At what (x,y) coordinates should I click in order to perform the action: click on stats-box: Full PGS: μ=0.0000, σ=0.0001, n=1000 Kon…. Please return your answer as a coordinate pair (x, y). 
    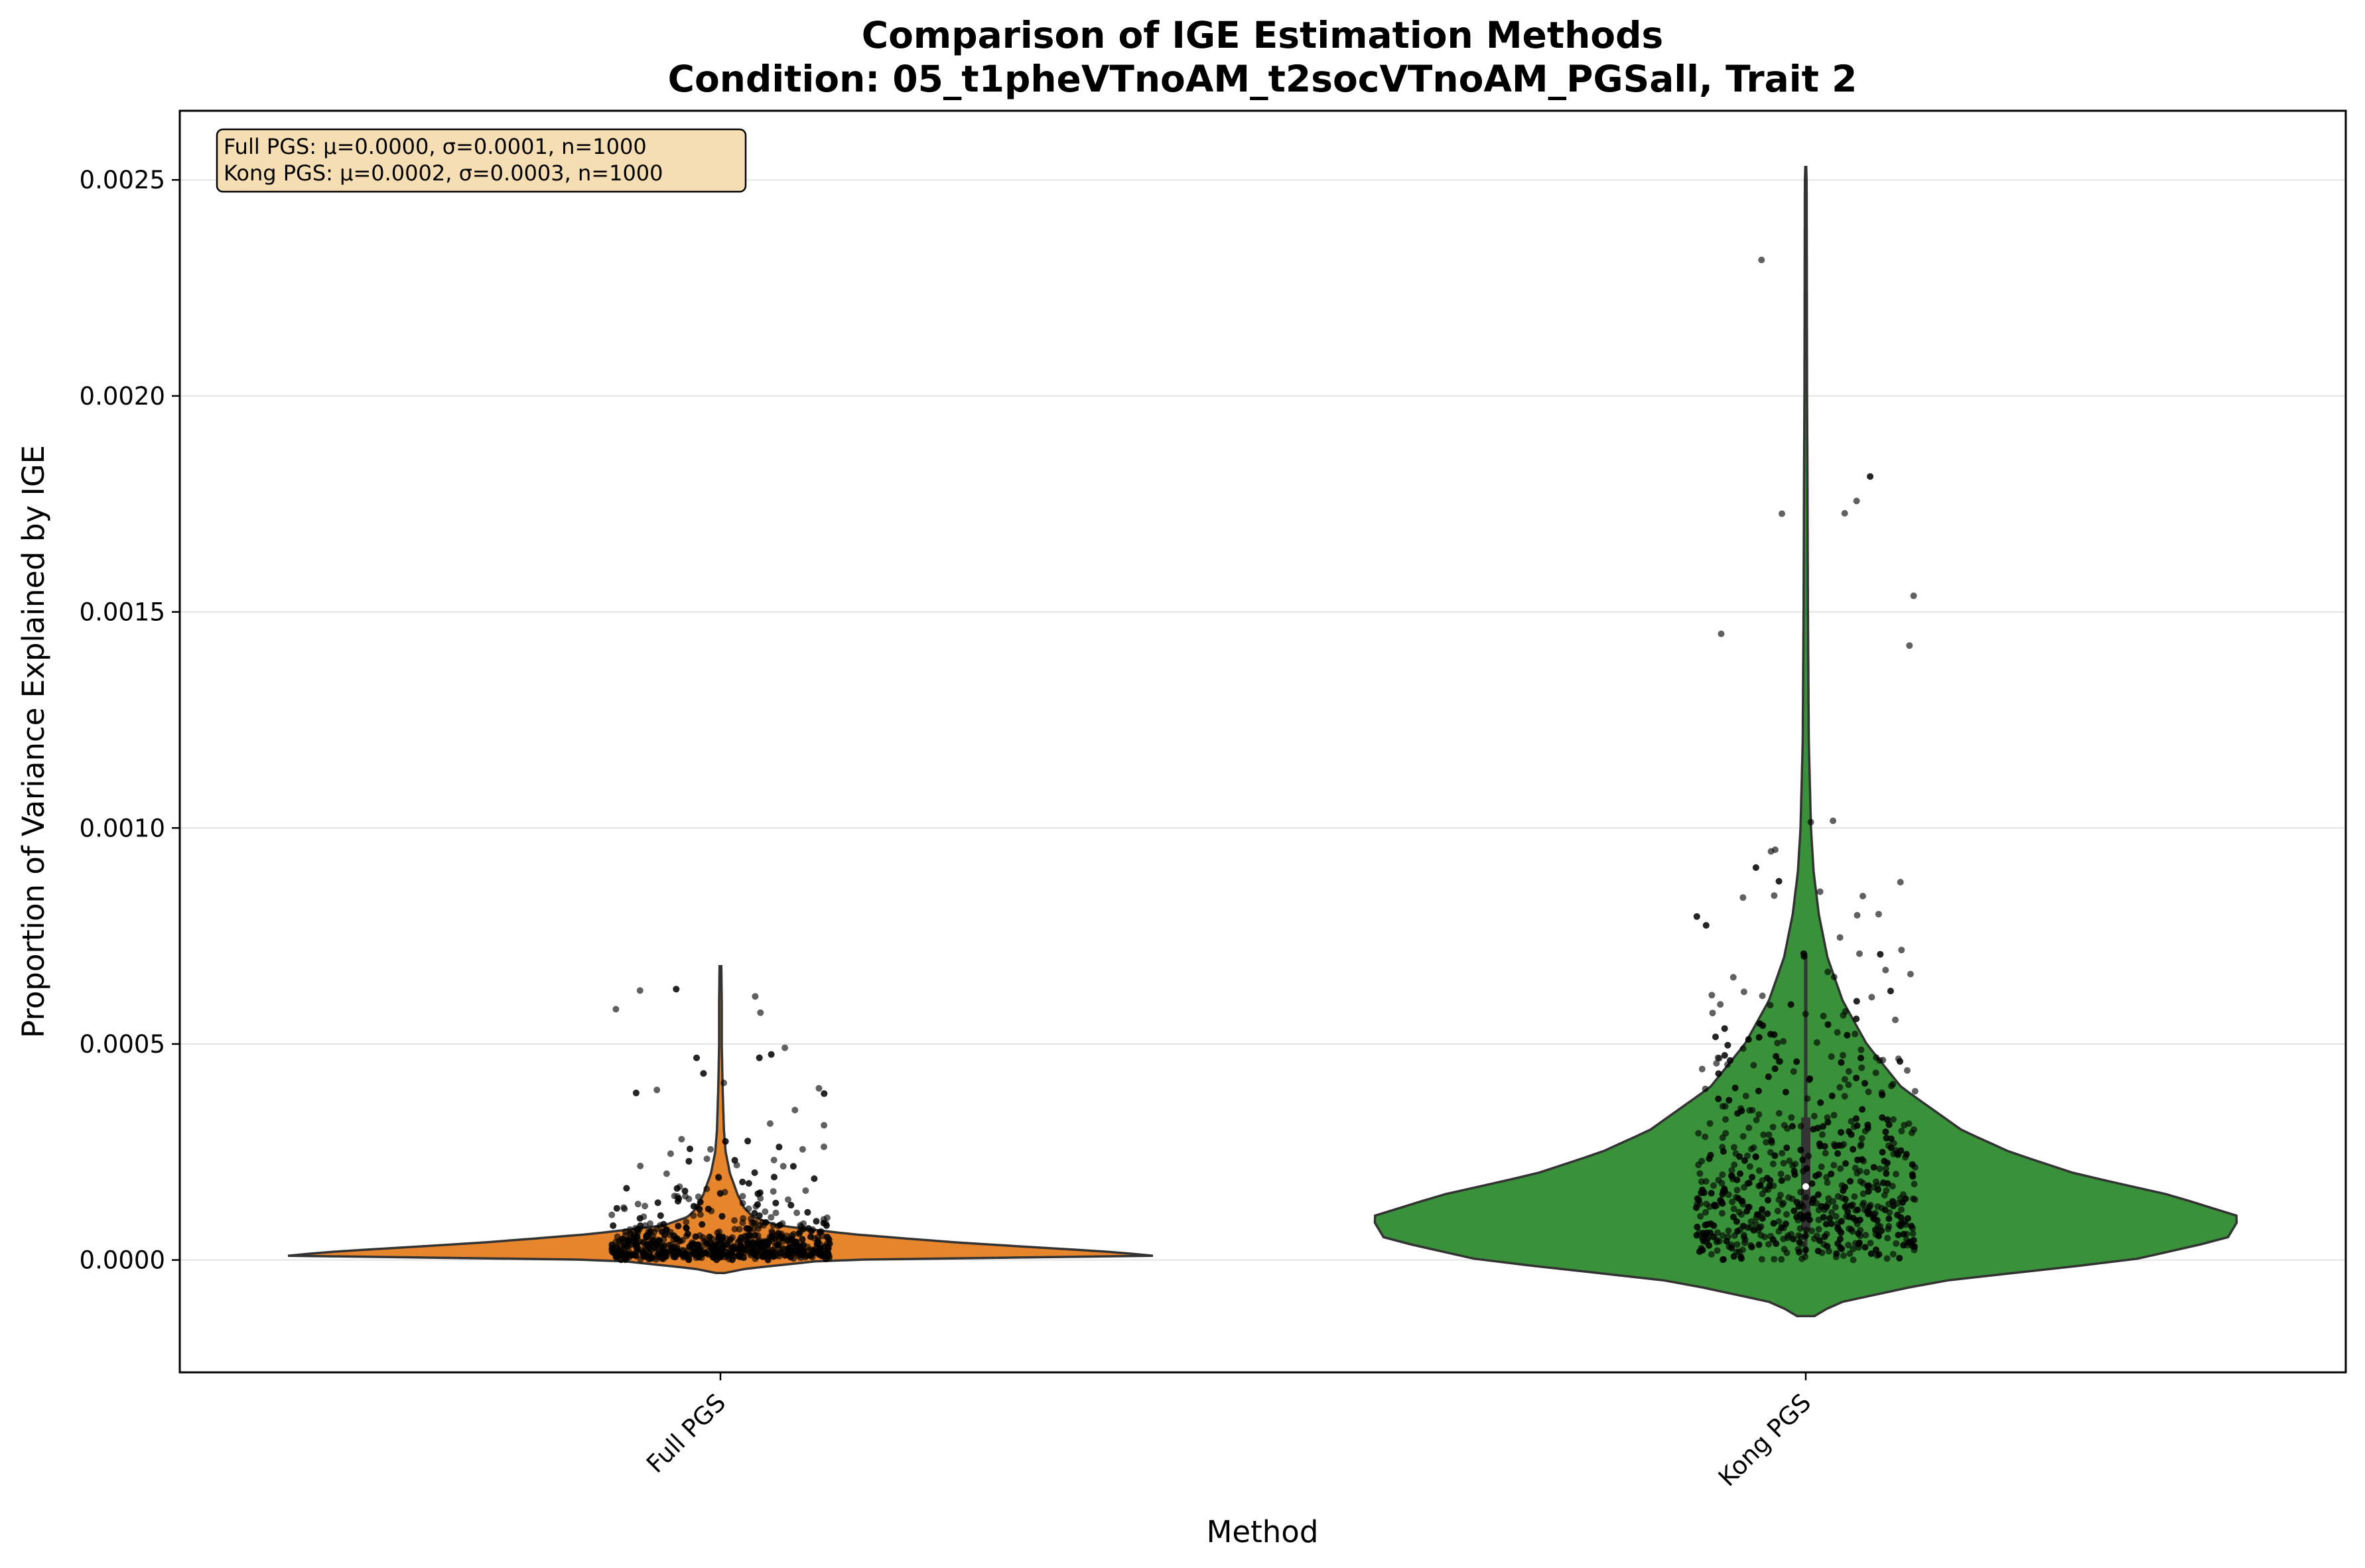
    Looking at the image, I should click on (481, 161).